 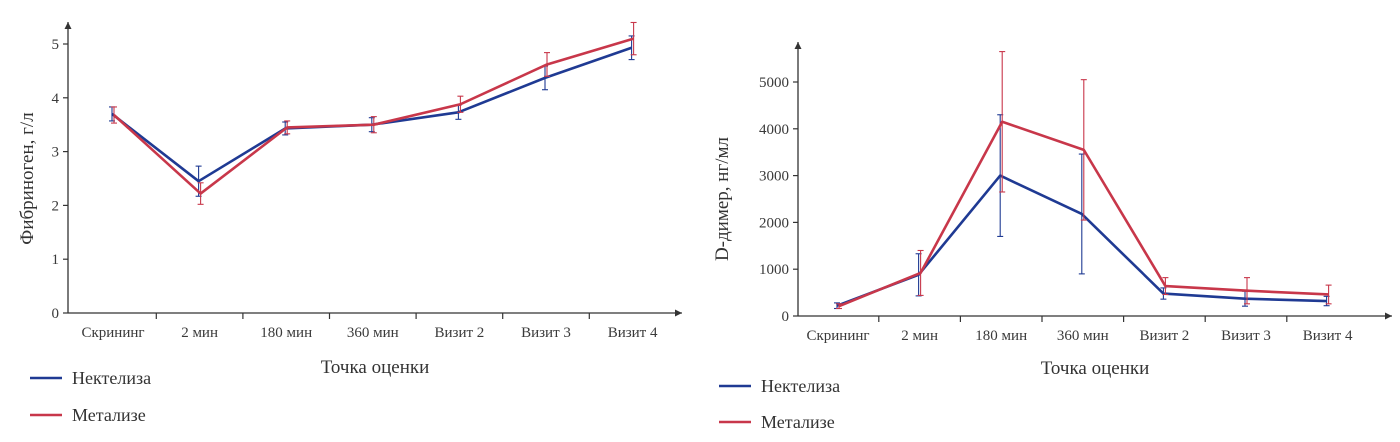 What do you see at coordinates (774, 270) in the screenshot?
I see `y-tick-label: 1000` at bounding box center [774, 270].